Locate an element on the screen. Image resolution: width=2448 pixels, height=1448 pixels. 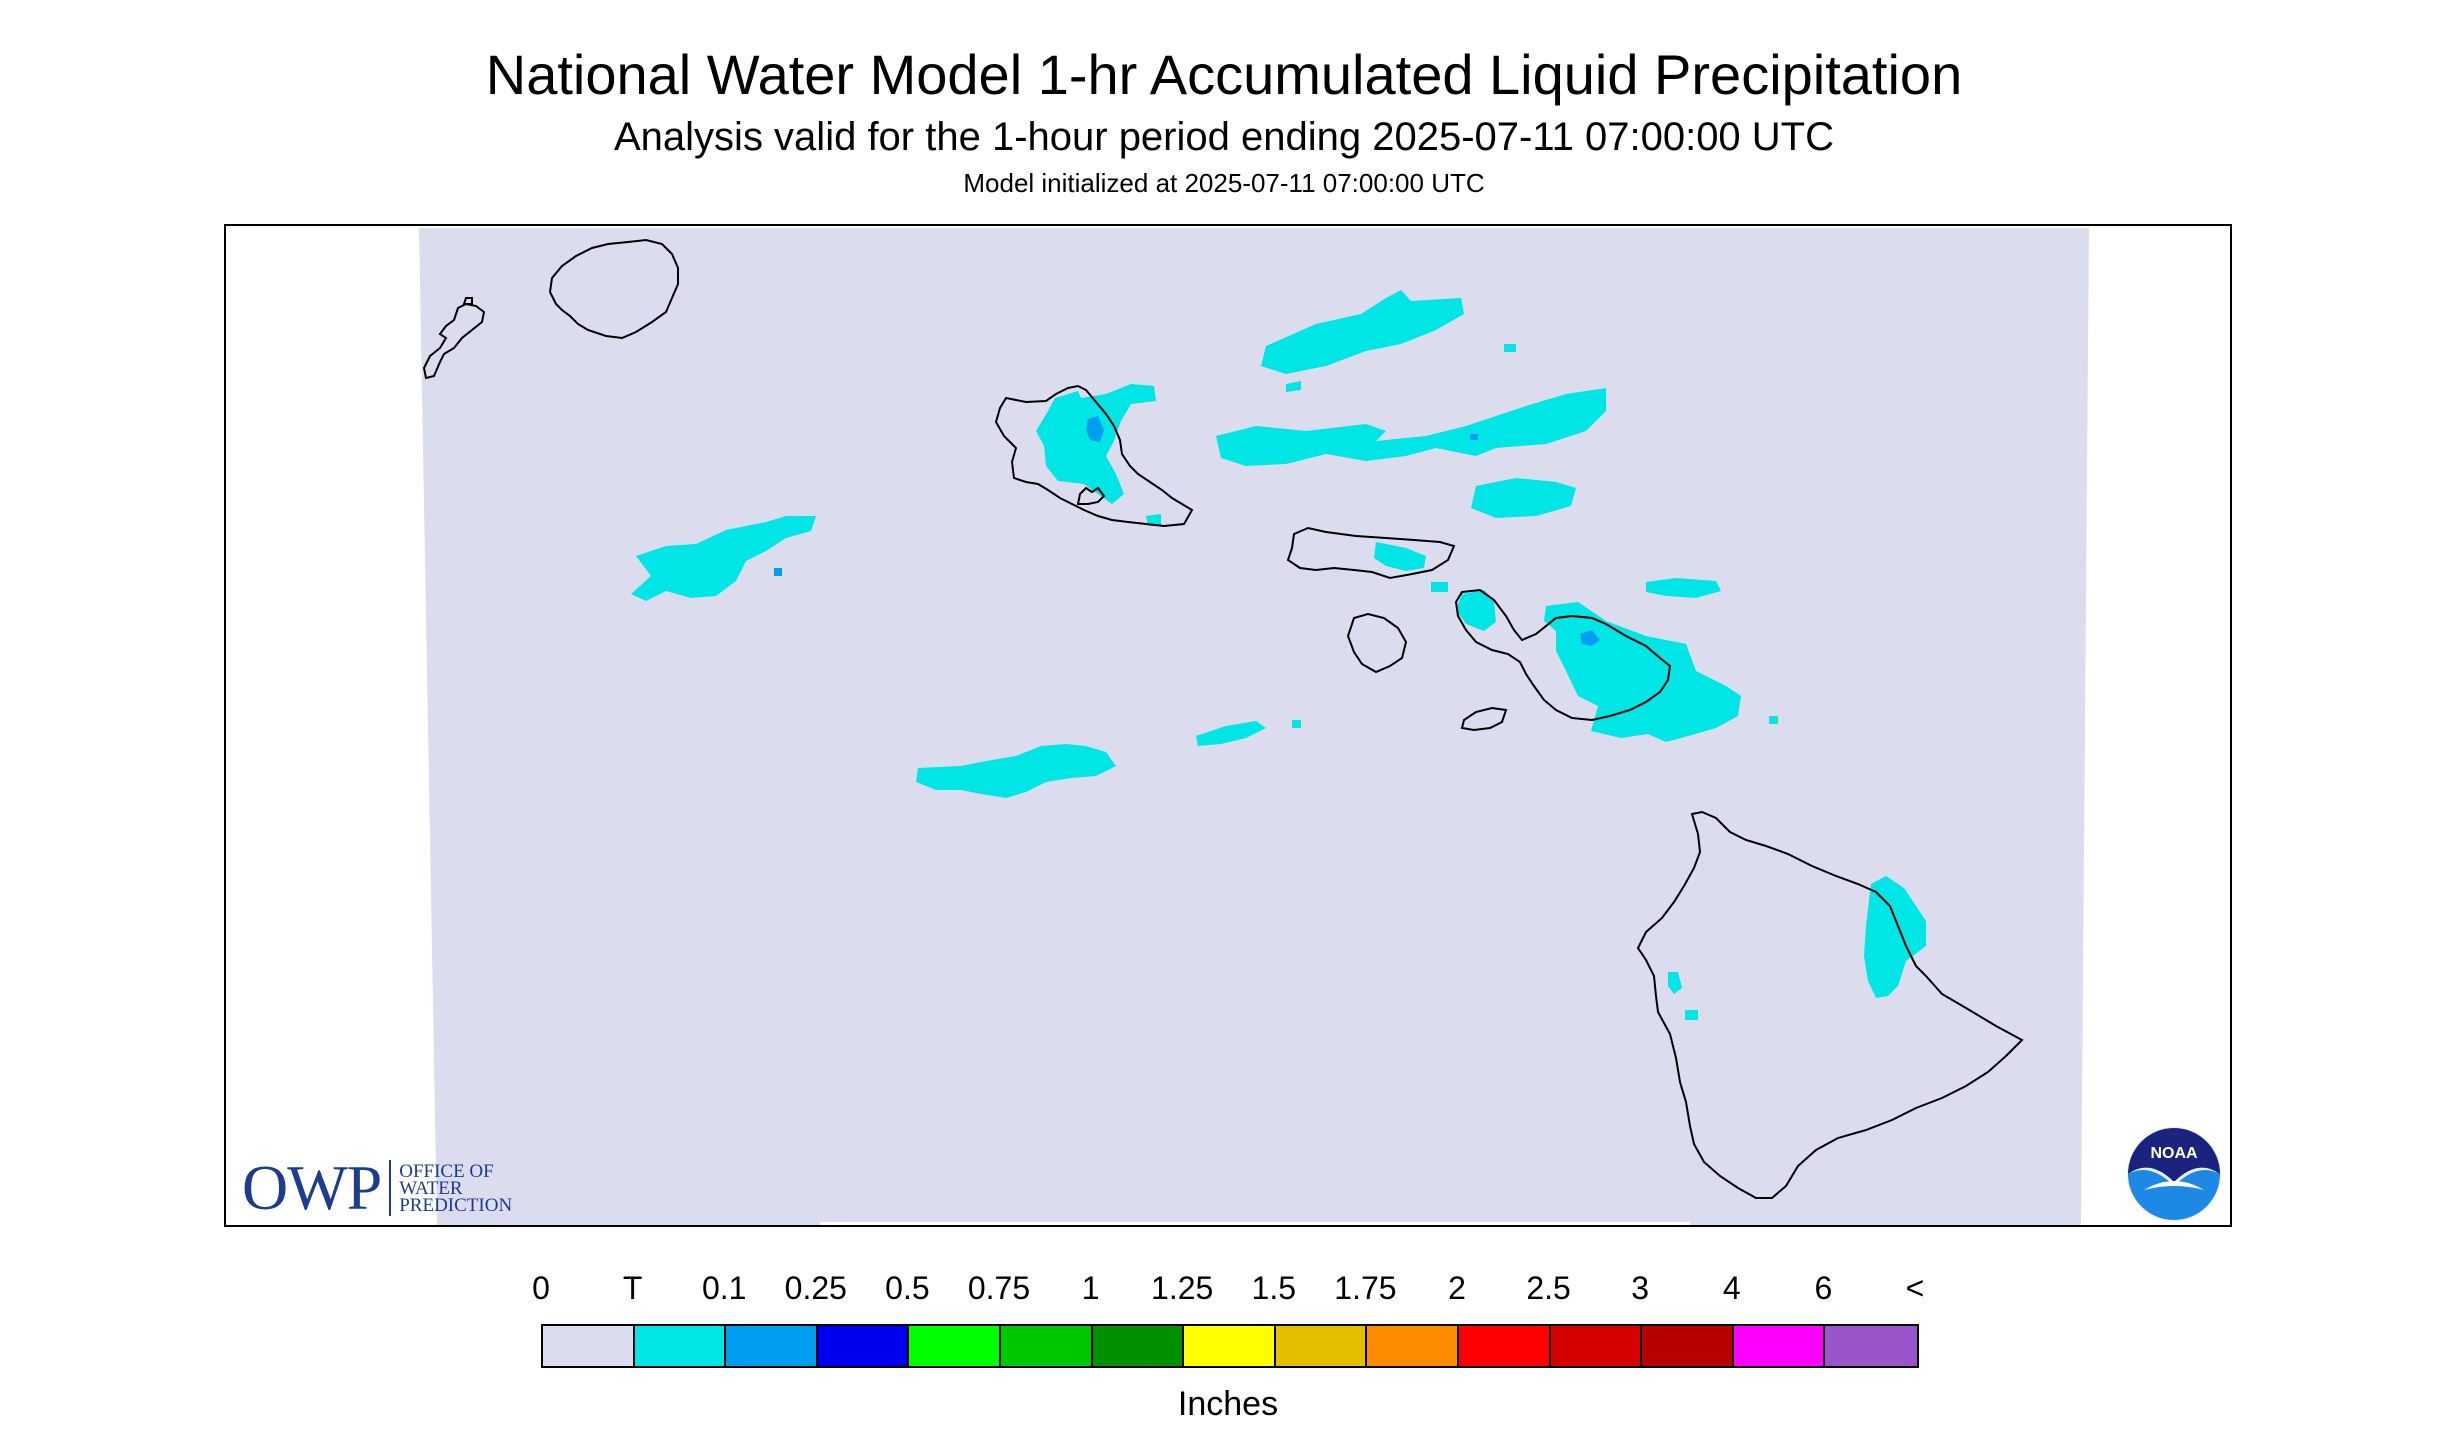
legend-label: 4 is located at coordinates (1731, 1288).